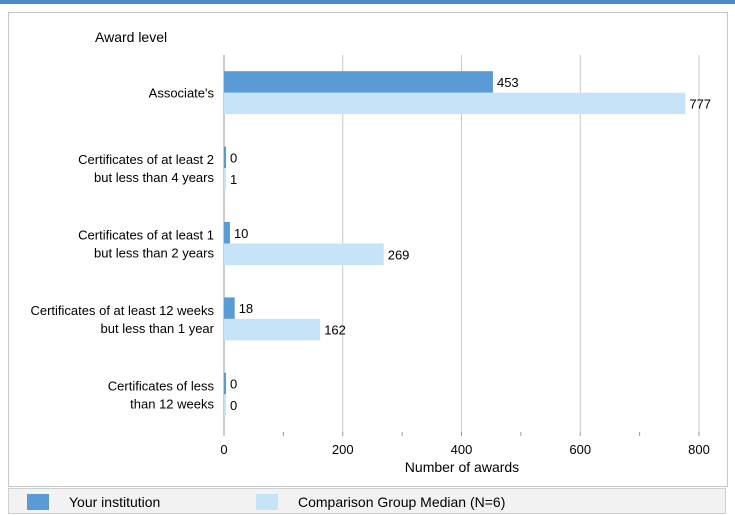 This screenshot has width=735, height=515. Describe the element at coordinates (462, 467) in the screenshot. I see `x-axis-title: Number of awards` at that location.